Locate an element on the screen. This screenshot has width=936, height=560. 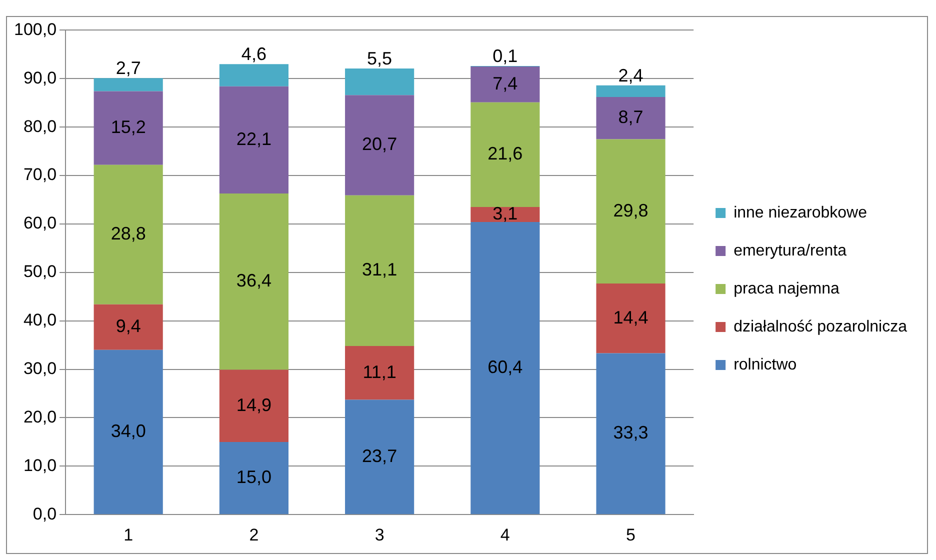
y-tick-label: 50,0 is located at coordinates (40, 272).